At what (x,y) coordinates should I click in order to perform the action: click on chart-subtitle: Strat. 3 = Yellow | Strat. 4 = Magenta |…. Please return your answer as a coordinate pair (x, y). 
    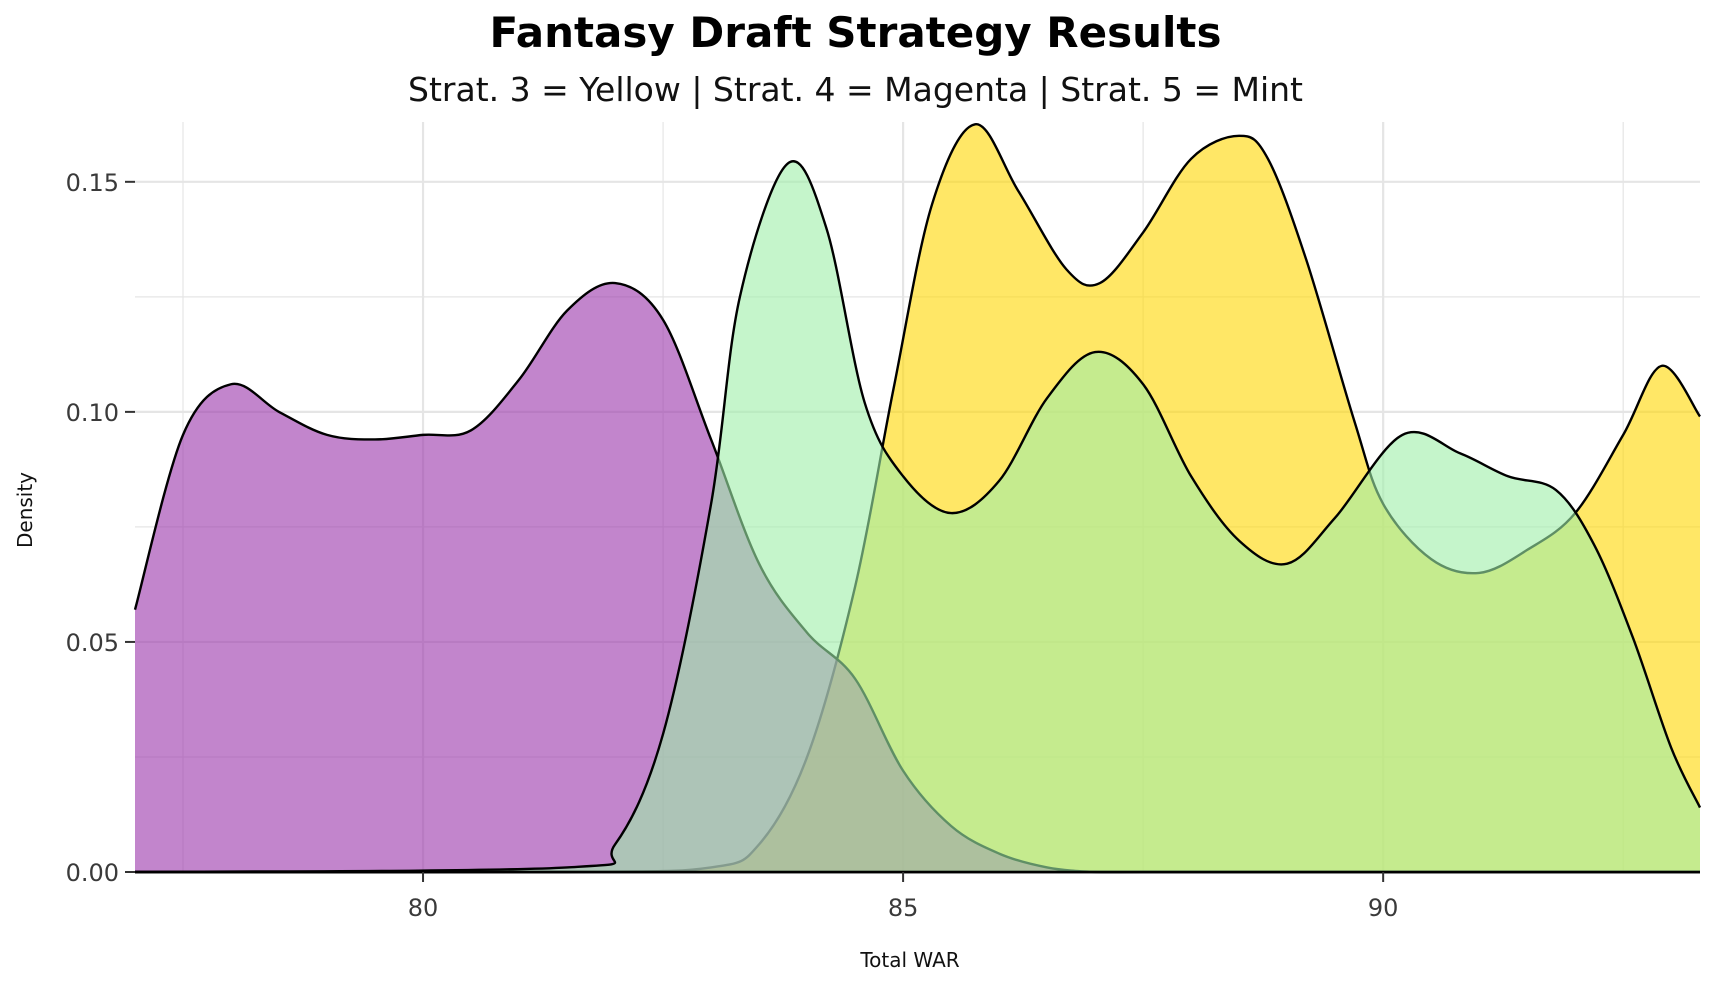
    Looking at the image, I should click on (855, 89).